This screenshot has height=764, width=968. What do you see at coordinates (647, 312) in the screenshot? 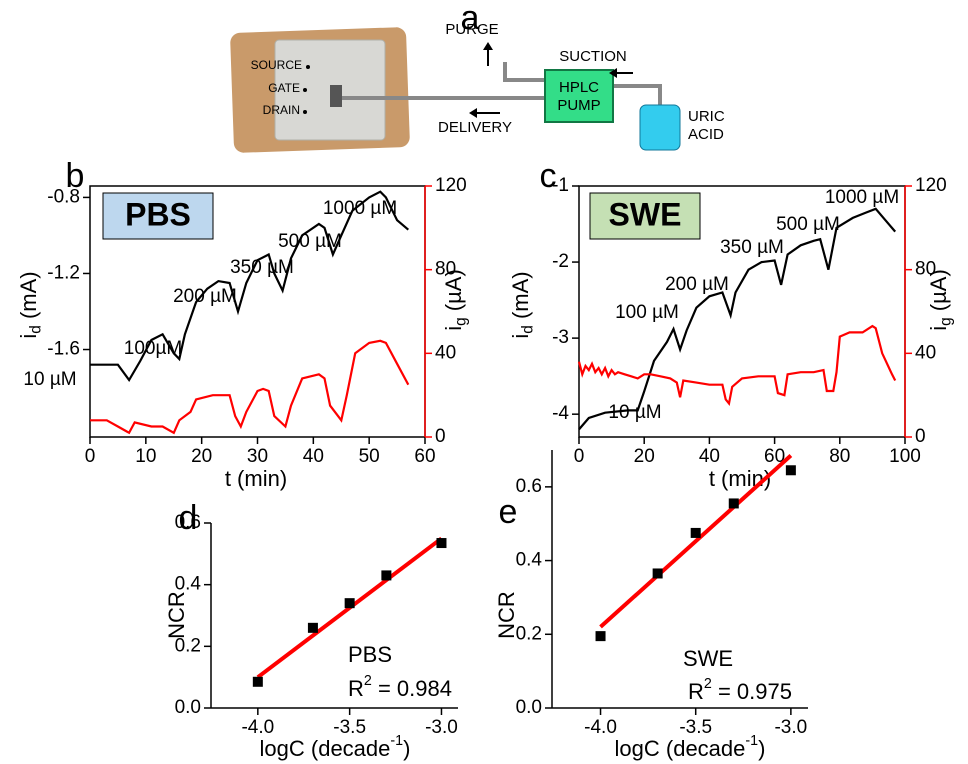
I see `annotation: 100 µM` at bounding box center [647, 312].